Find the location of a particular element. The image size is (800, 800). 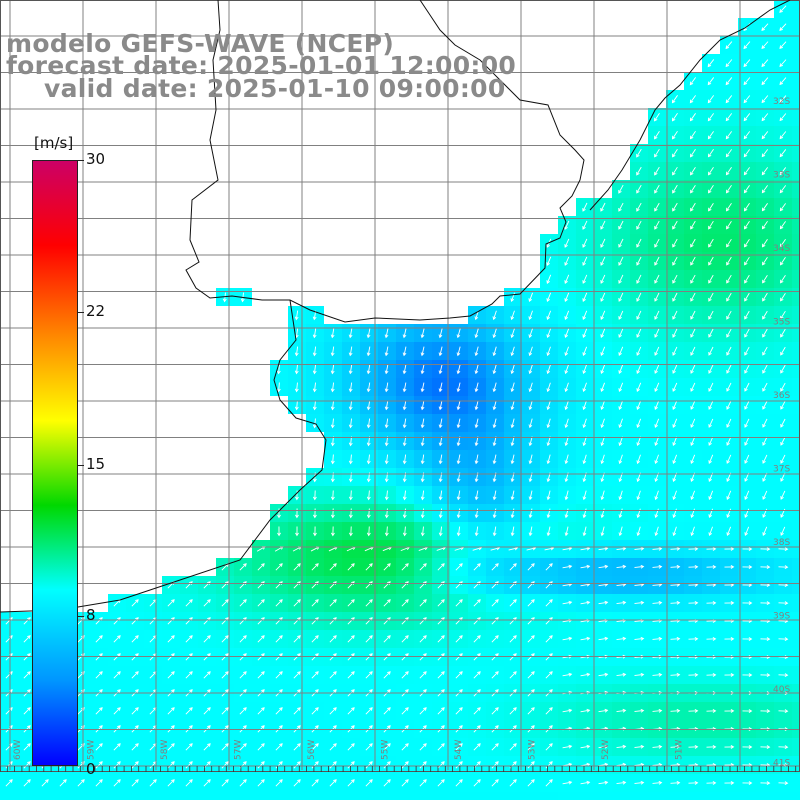

latitude-label: 32S is located at coordinates (781, 102).